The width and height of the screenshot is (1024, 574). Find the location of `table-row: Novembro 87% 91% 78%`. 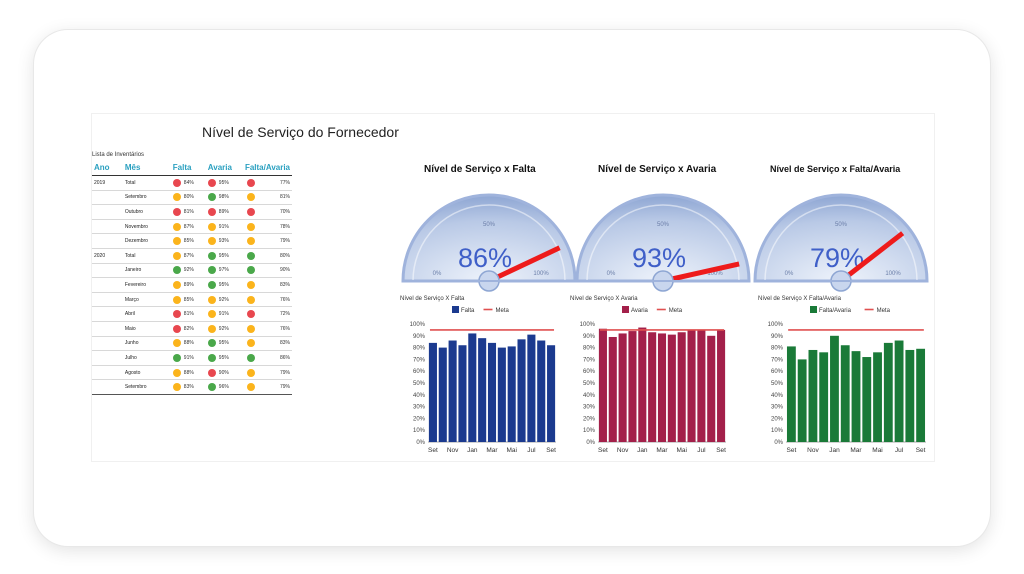

table-row: Novembro 87% 91% 78% is located at coordinates (192, 227).